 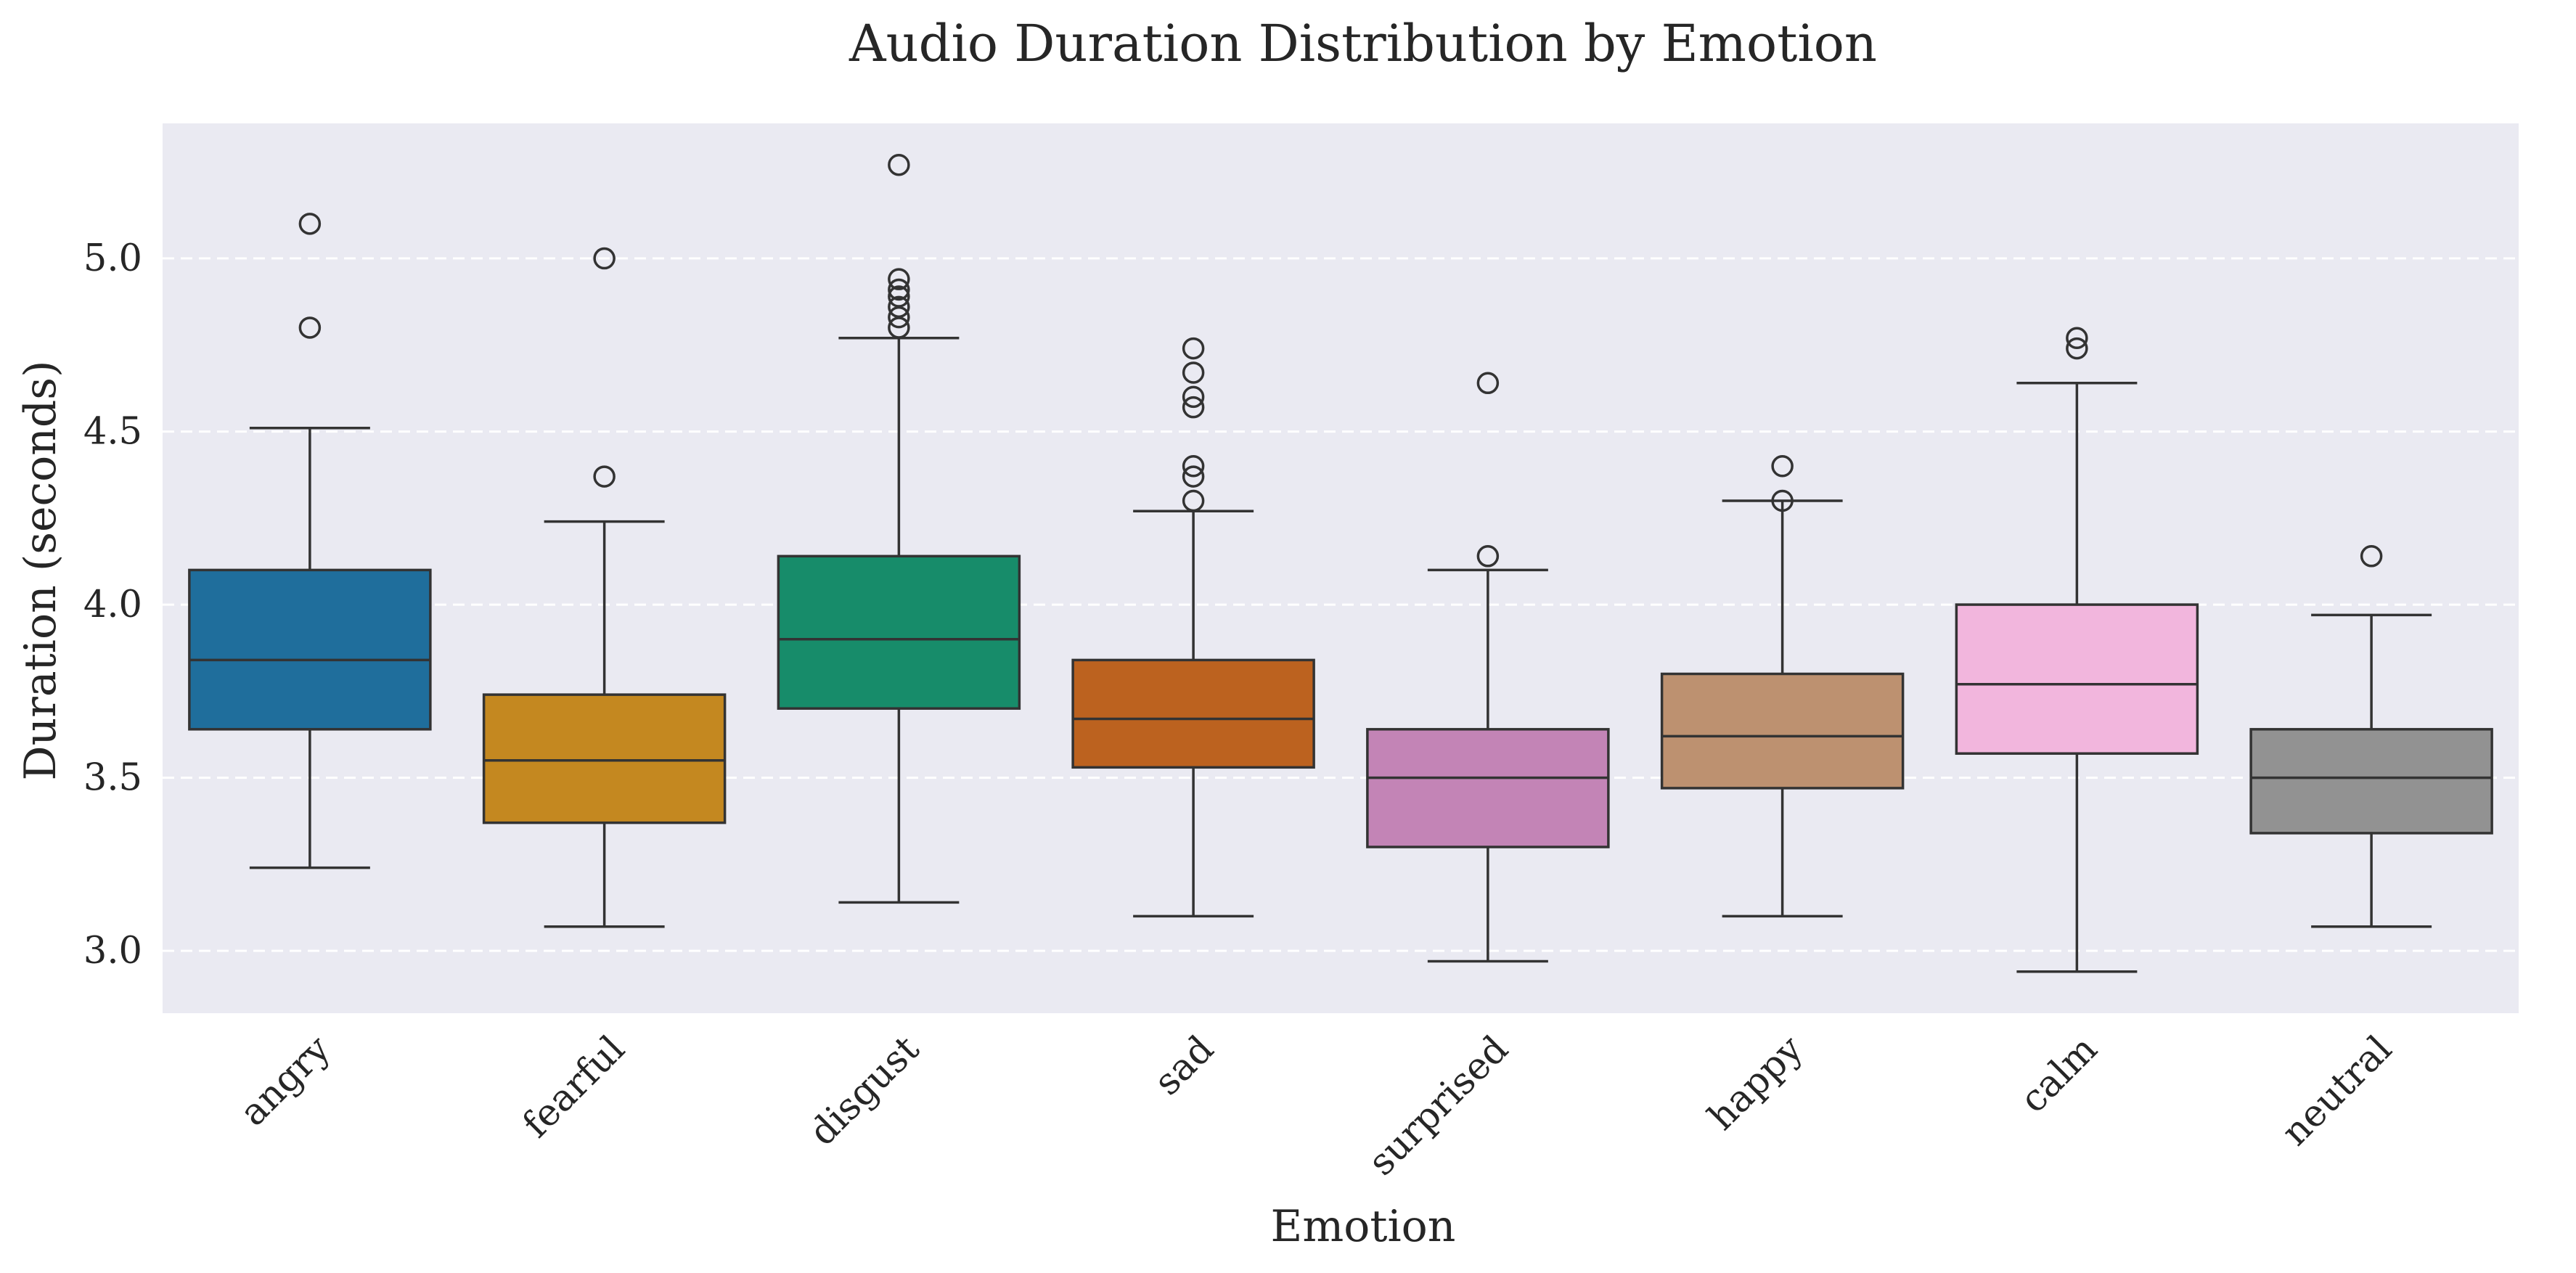 I want to click on y-tick-label: 5.0, so click(x=112, y=258).